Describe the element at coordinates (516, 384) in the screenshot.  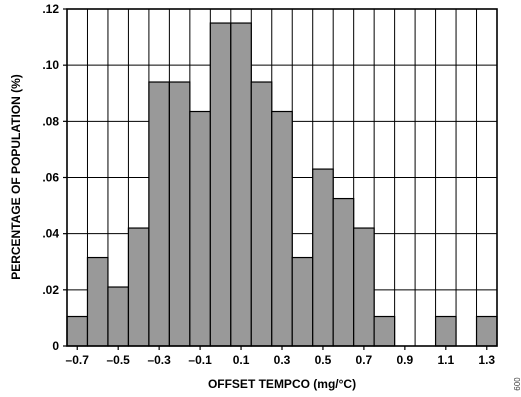
I see `figure-id-label: 009` at that location.